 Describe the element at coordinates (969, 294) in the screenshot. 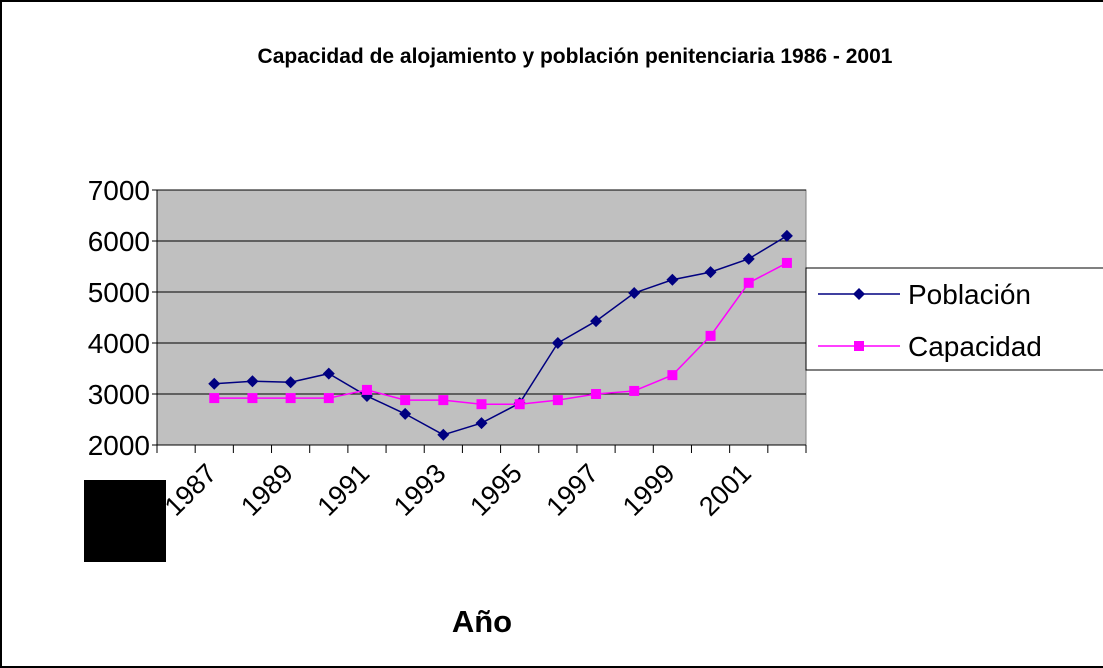

I see `legend-label: Población` at that location.